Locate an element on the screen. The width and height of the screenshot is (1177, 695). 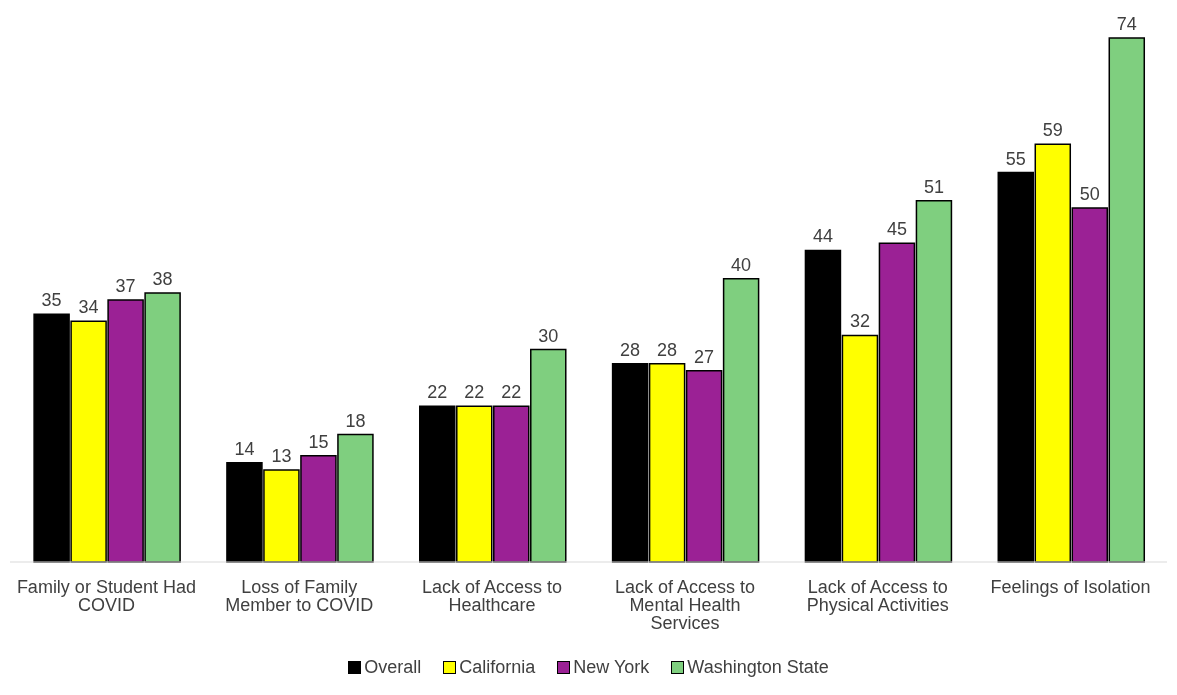
data-label: 50 is located at coordinates (1089, 193).